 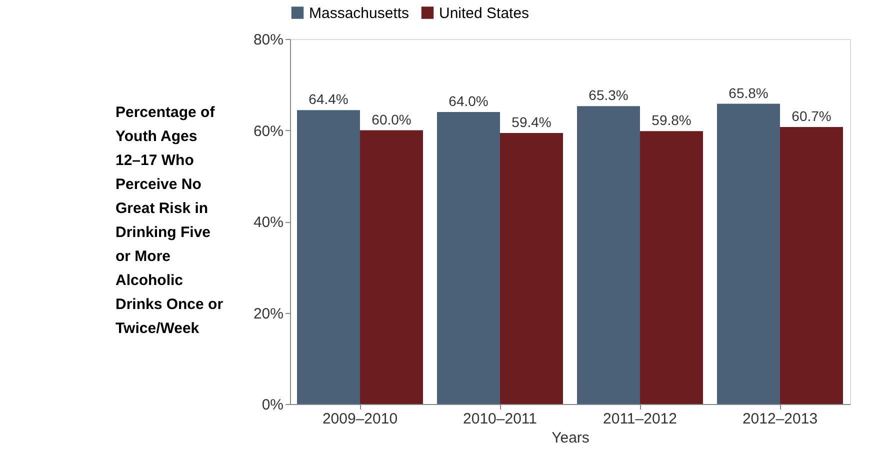 What do you see at coordinates (360, 419) in the screenshot?
I see `x-tick-label: 2009–2010` at bounding box center [360, 419].